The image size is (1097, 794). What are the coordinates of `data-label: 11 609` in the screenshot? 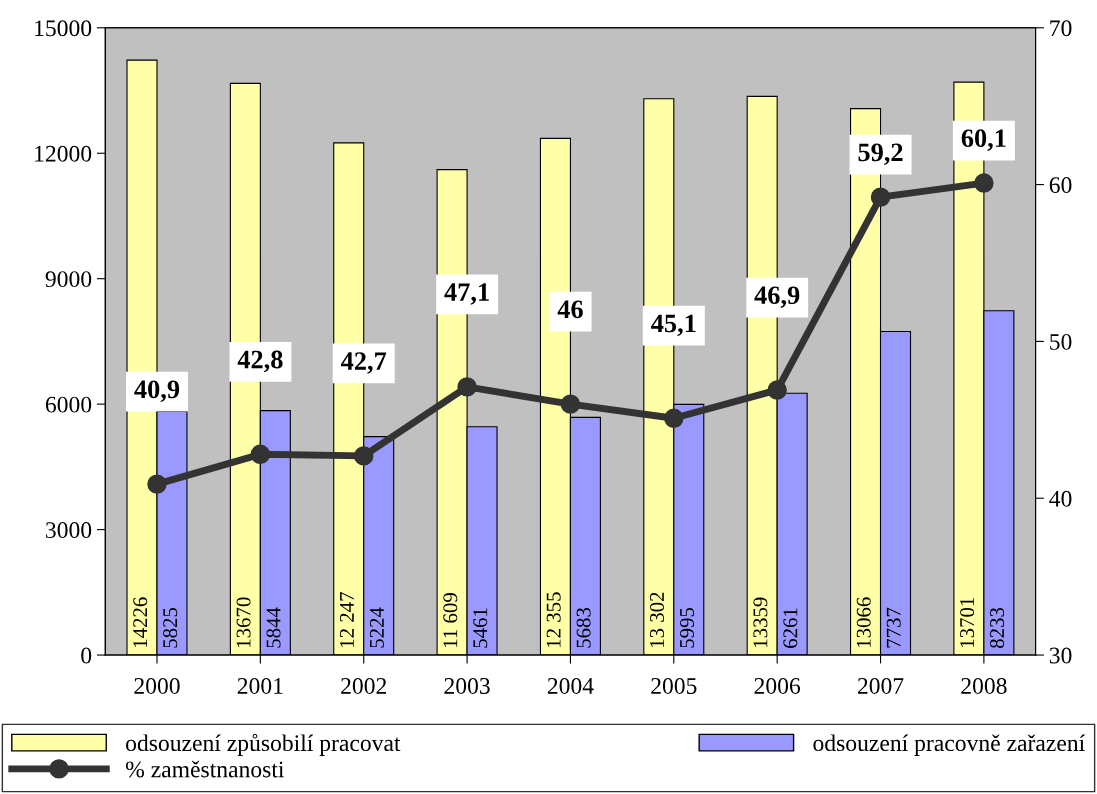 It's located at (450, 620).